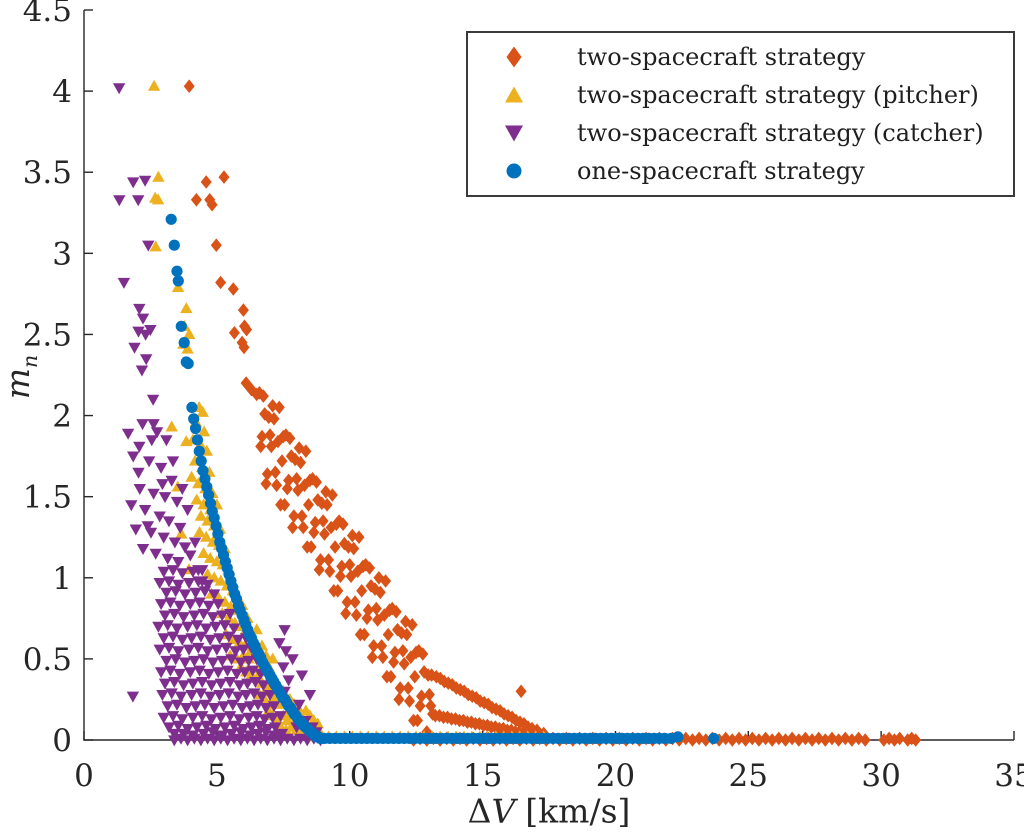 This screenshot has height=832, width=1024. I want to click on x-tick-label: 0, so click(84, 776).